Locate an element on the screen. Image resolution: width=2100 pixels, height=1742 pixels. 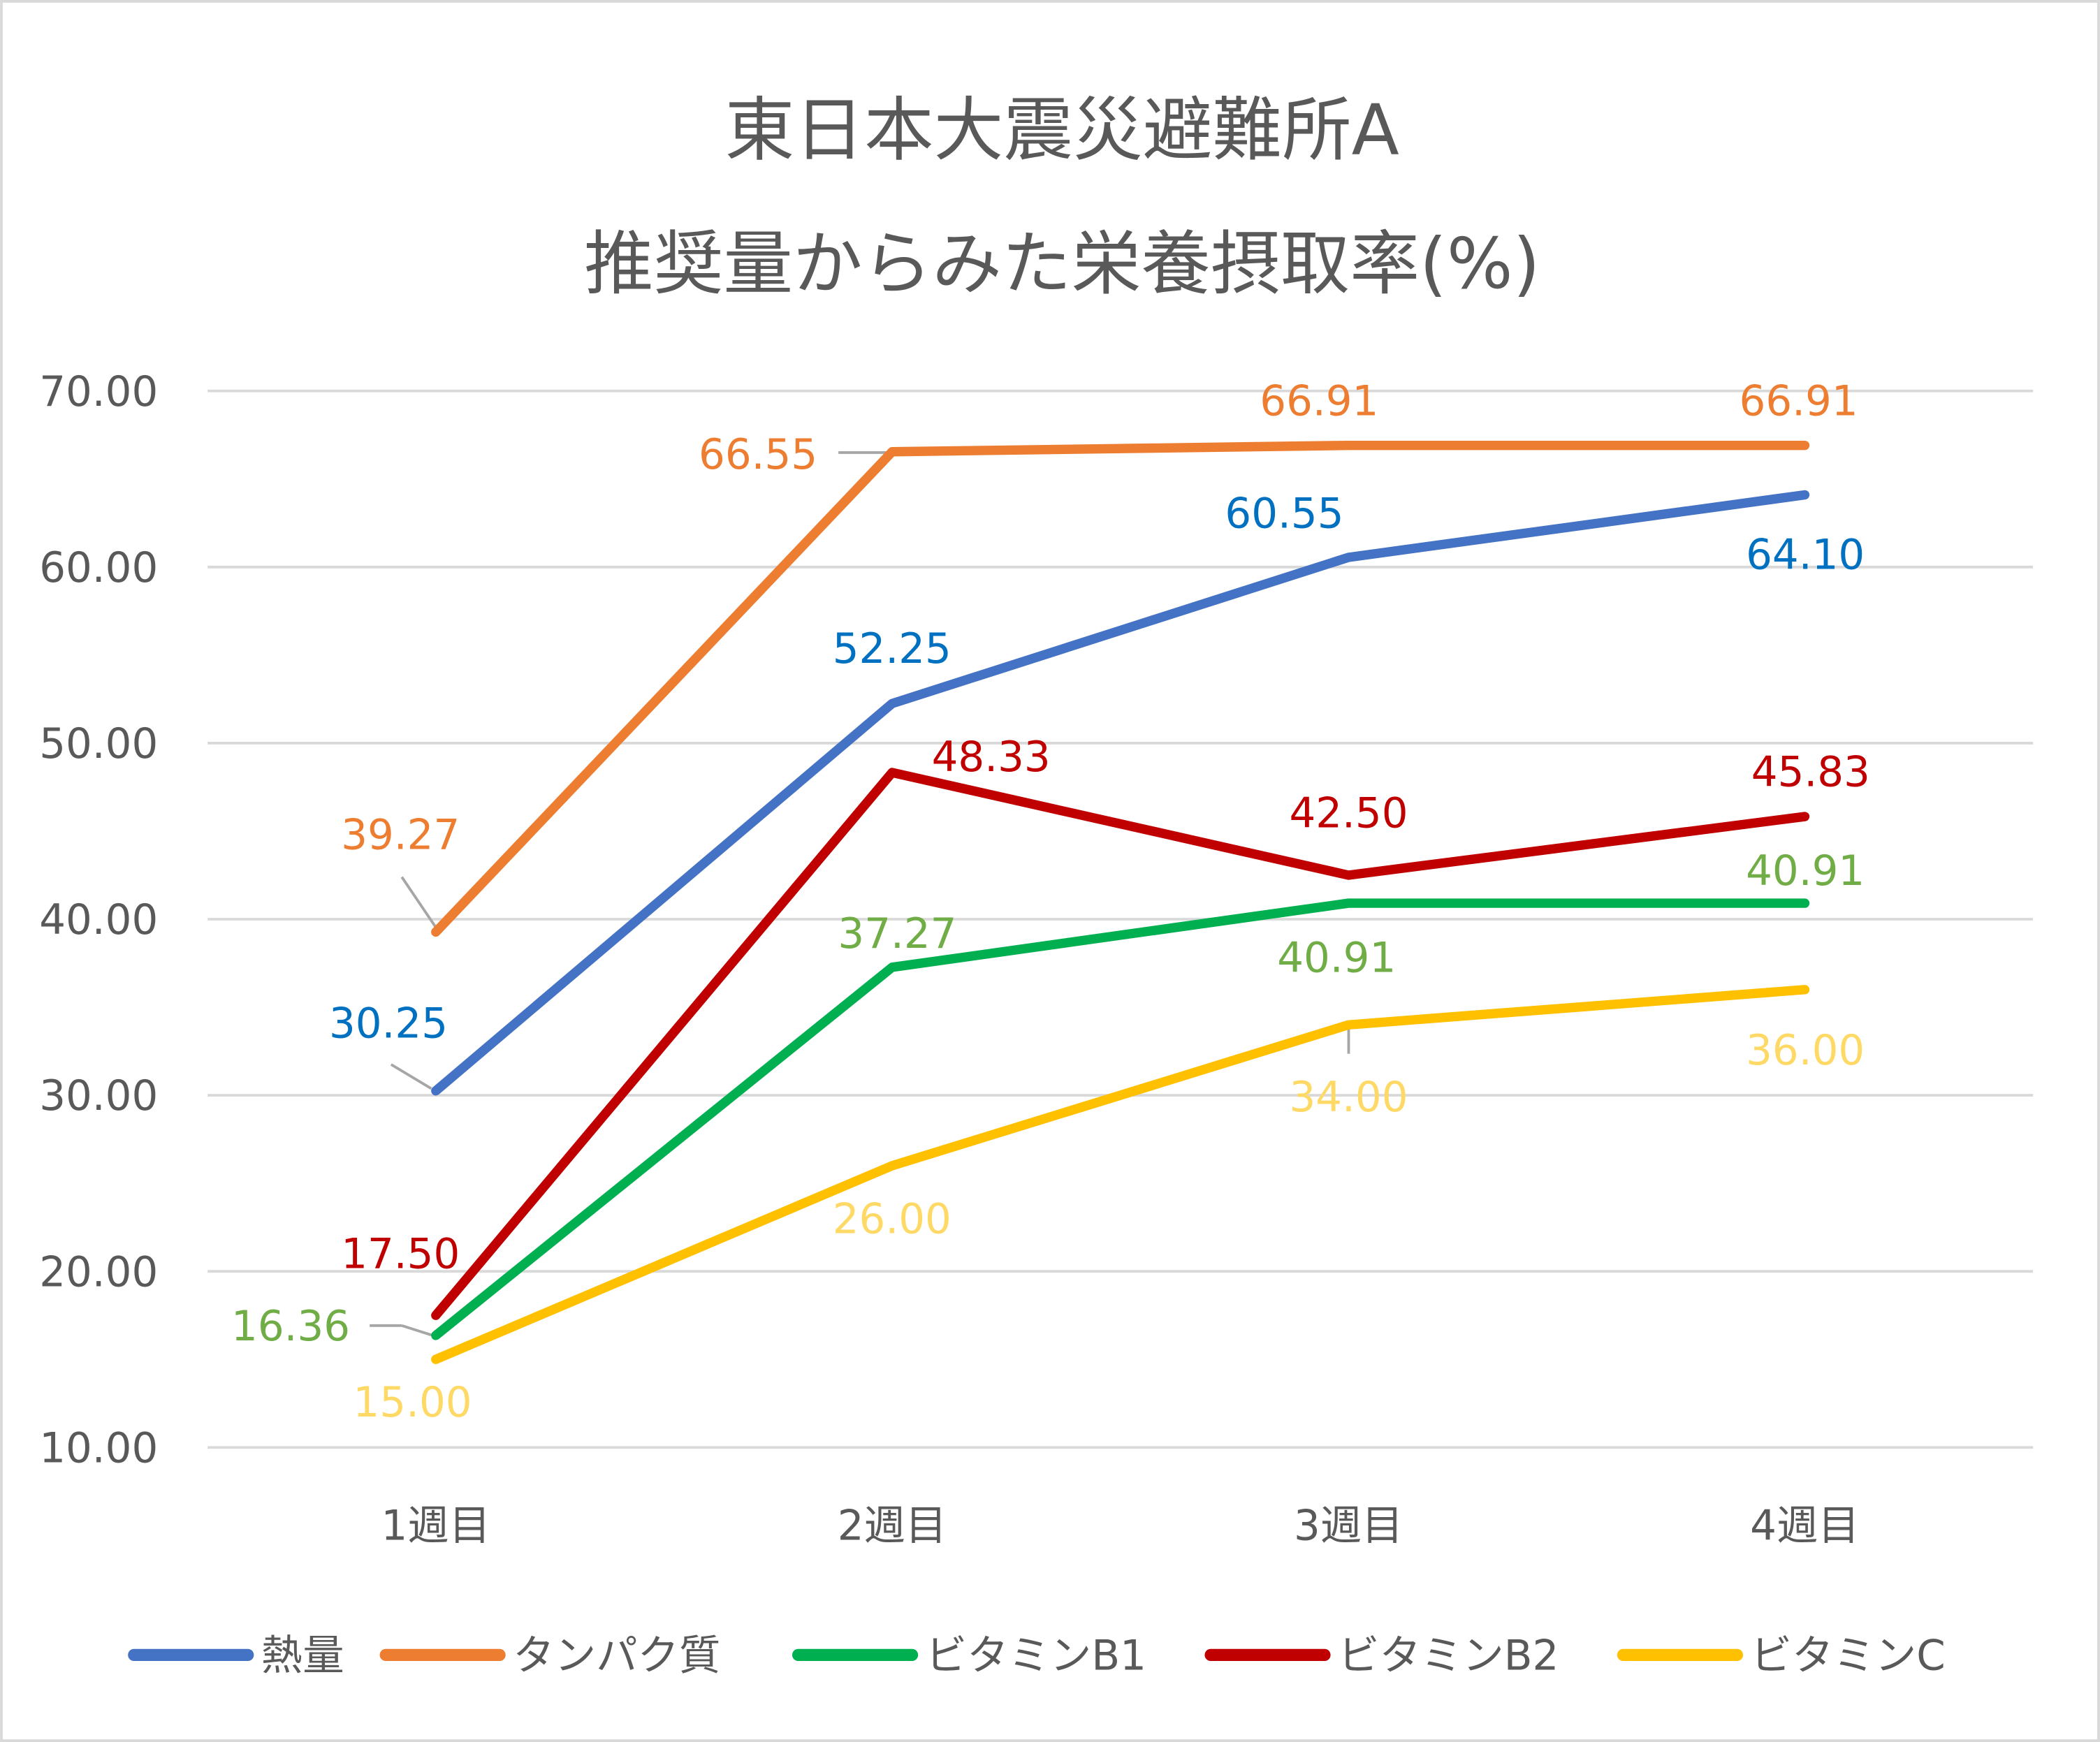
legend-item: 熱量 is located at coordinates (236, 1656).